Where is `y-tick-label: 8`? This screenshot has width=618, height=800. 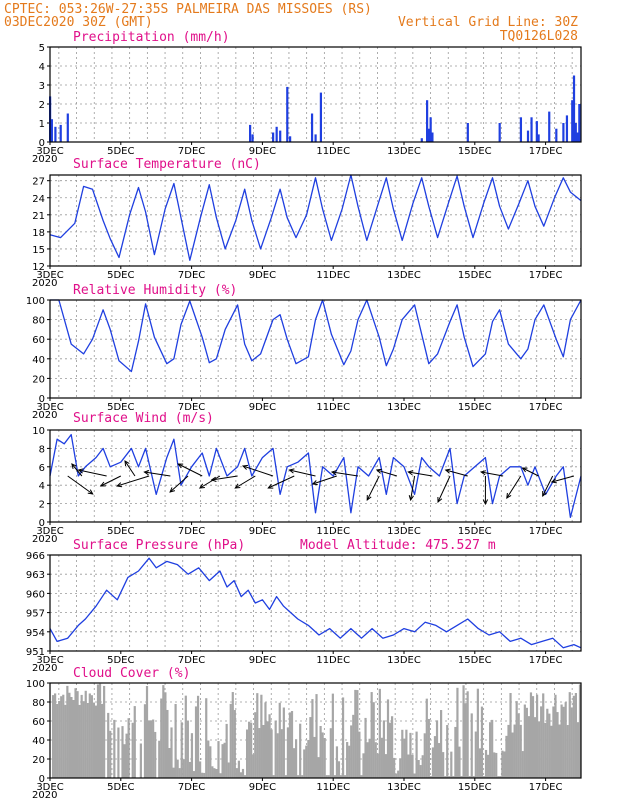 y-tick-label: 8 is located at coordinates (42, 449).